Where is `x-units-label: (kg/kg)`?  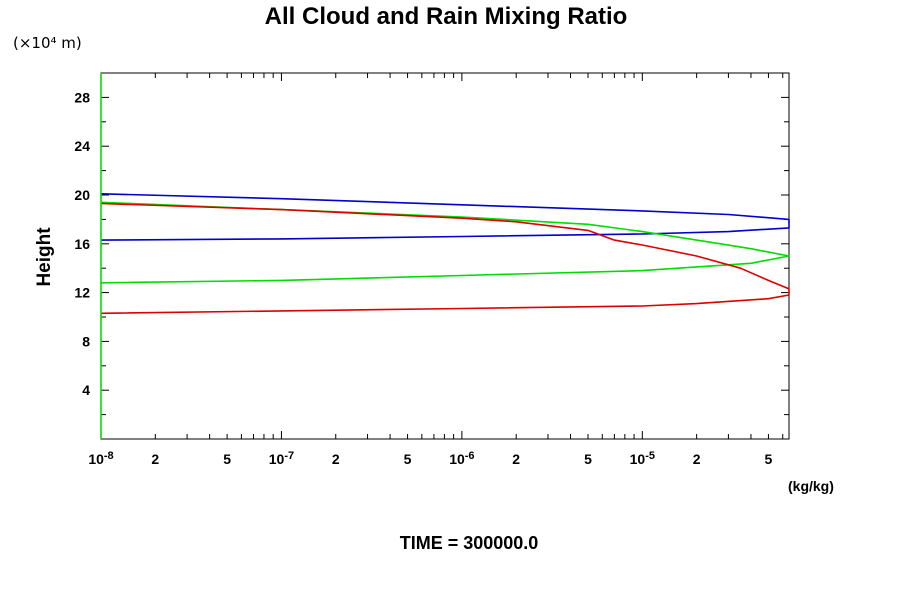
x-units-label: (kg/kg) is located at coordinates (811, 486).